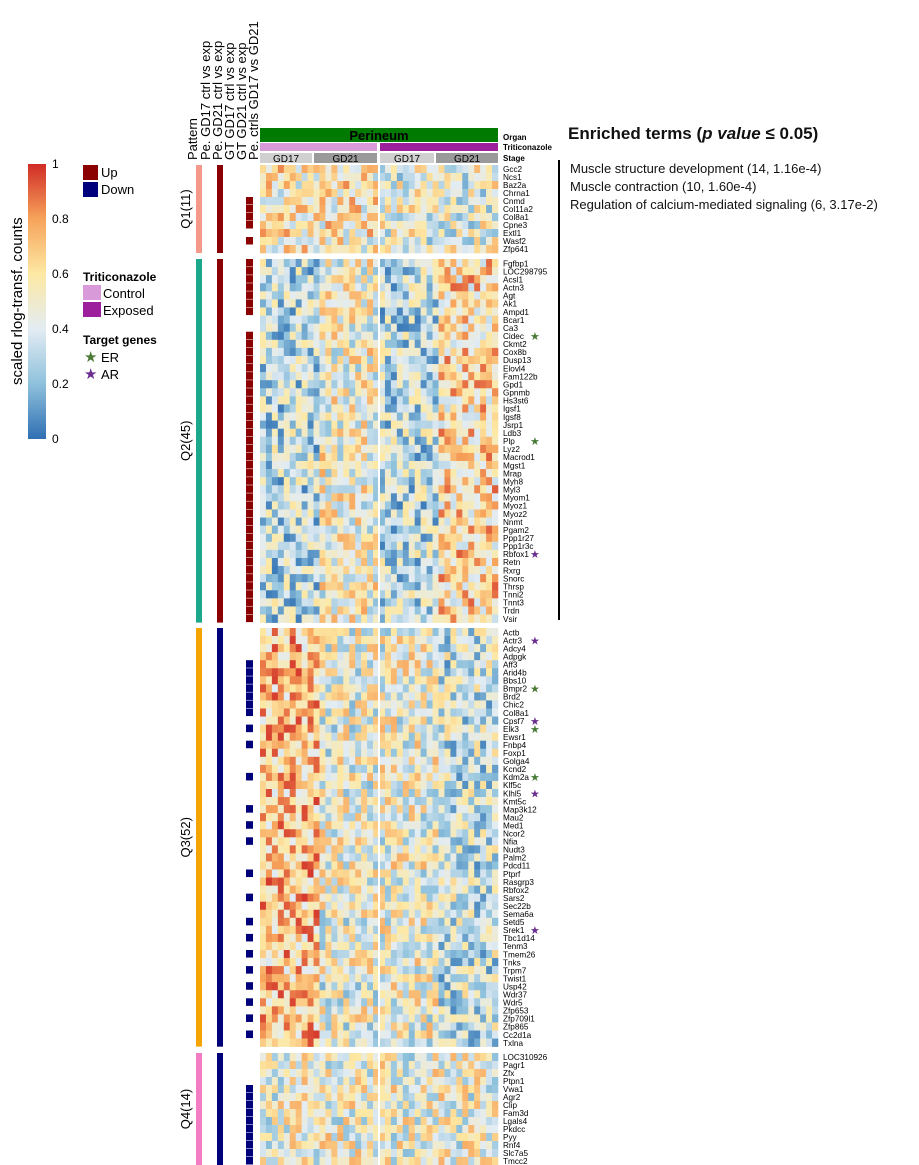  I want to click on colorbar, so click(37, 301).